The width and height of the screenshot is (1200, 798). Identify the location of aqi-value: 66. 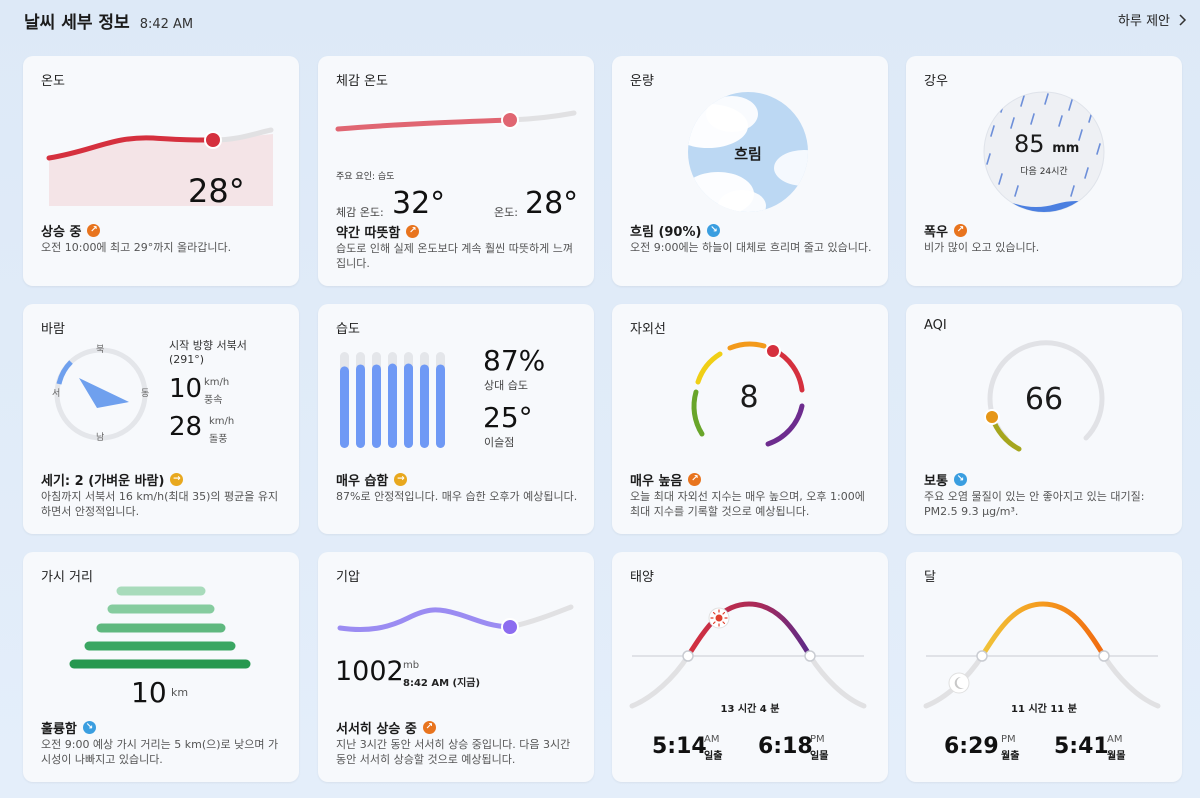
(1044, 399).